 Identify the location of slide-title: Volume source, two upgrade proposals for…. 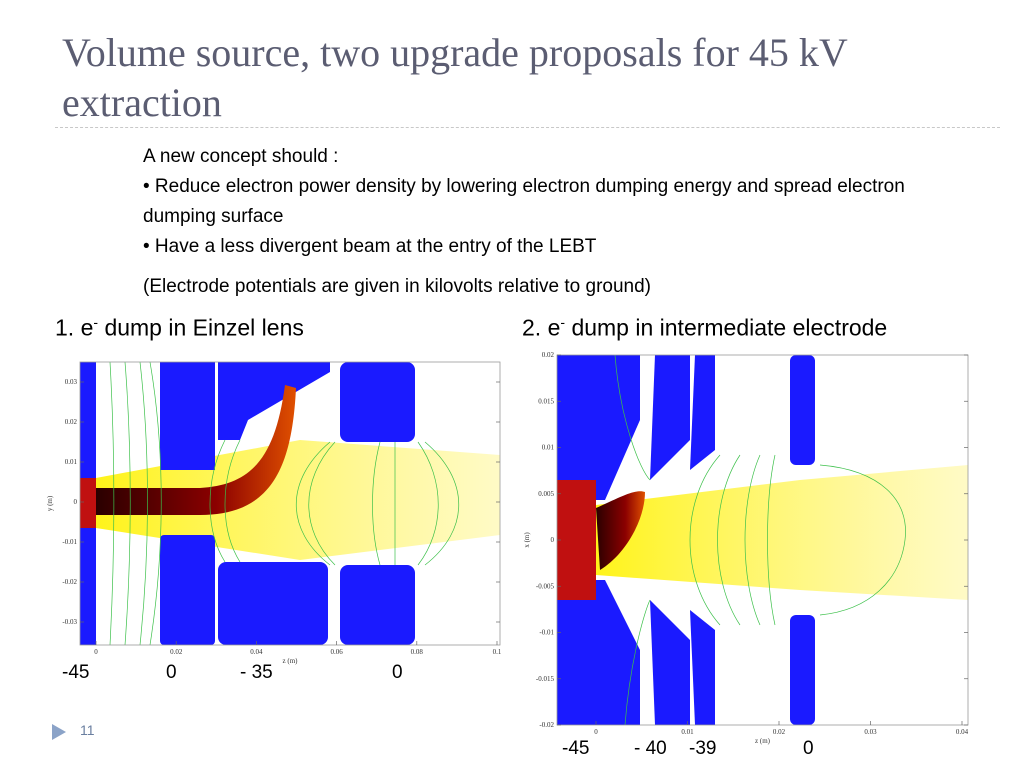
(455, 77).